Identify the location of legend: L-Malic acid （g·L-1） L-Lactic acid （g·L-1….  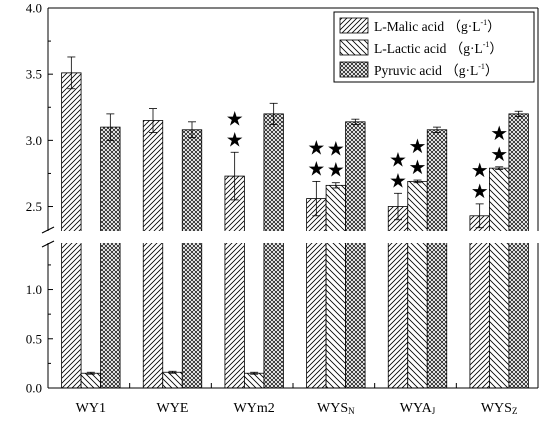
(434, 47).